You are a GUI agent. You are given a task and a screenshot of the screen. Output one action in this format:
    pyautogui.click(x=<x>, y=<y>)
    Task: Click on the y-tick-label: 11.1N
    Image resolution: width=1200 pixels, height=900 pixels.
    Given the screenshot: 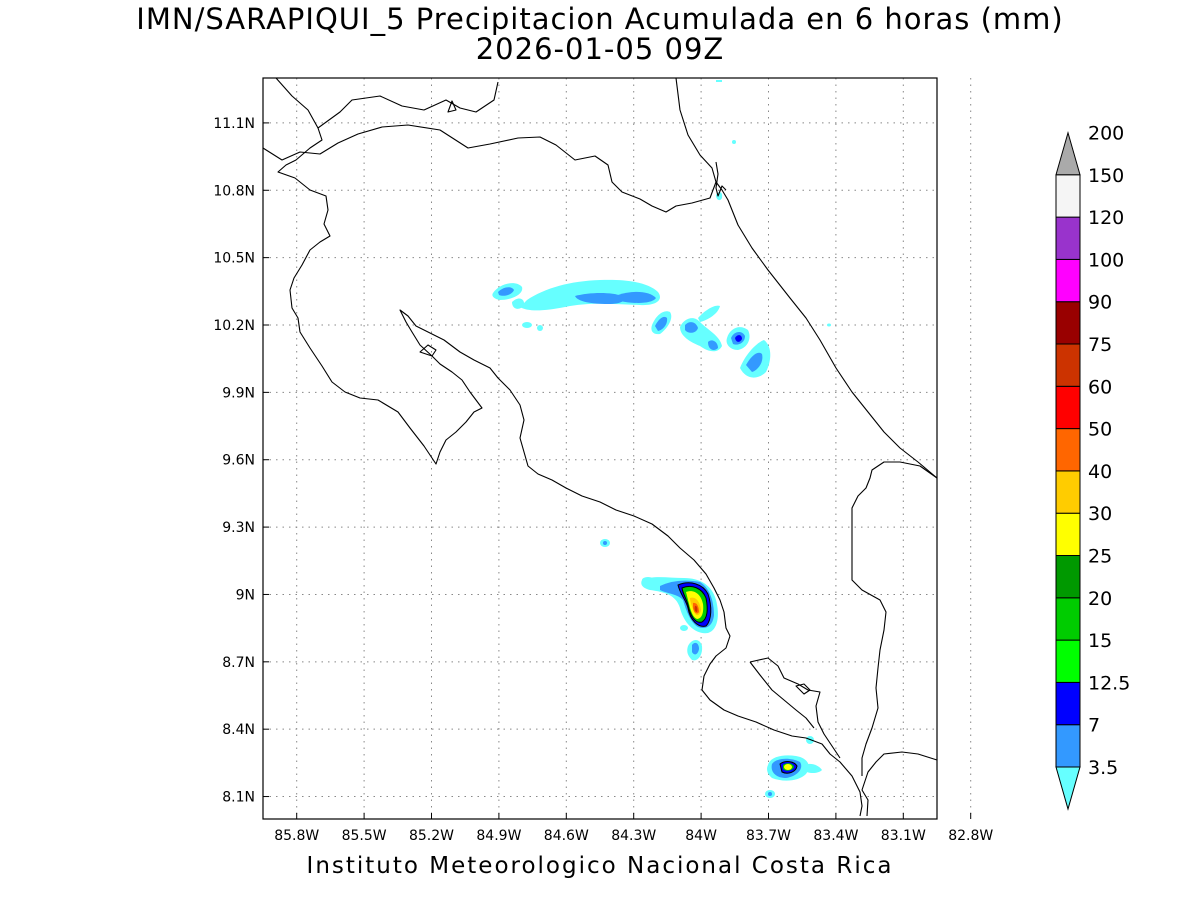 What is the action you would take?
    pyautogui.click(x=234, y=124)
    